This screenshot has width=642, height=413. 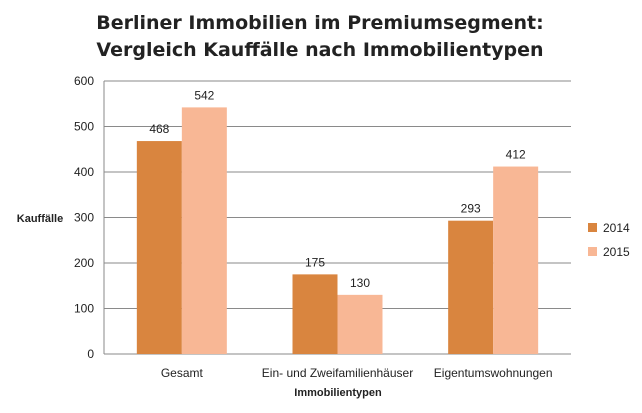 What do you see at coordinates (84, 309) in the screenshot?
I see `y-tick-label: 100` at bounding box center [84, 309].